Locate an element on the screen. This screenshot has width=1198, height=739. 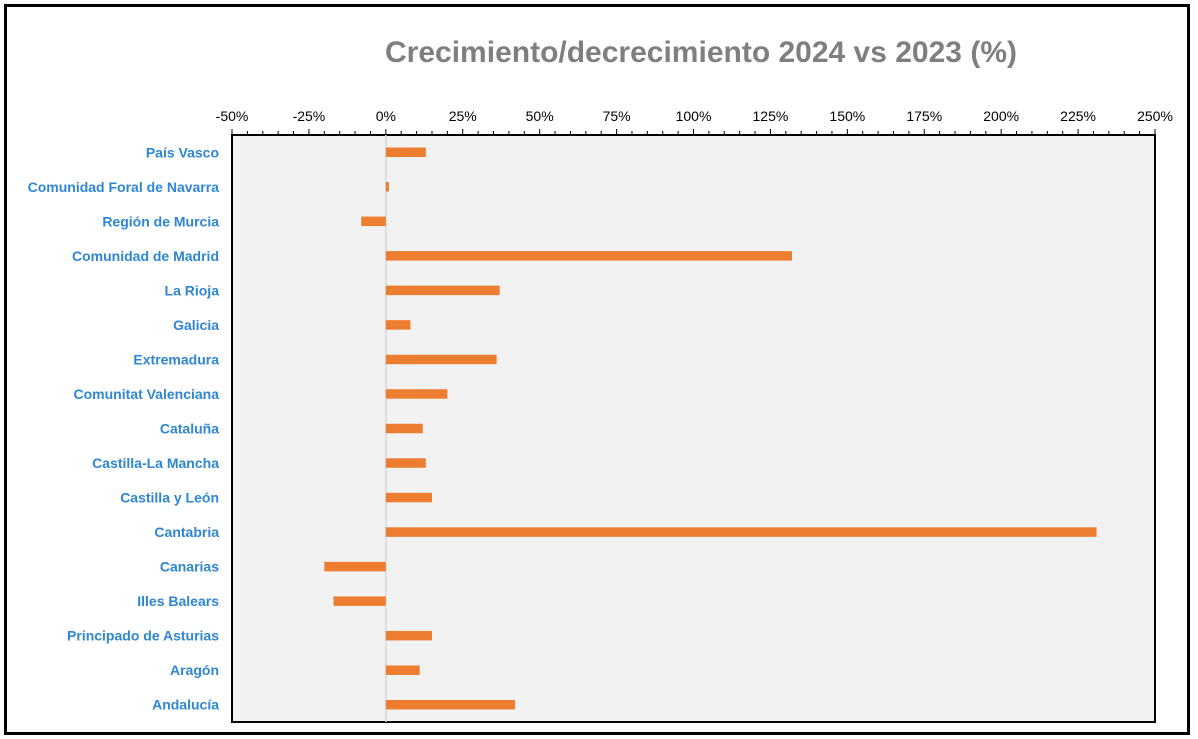
category-label: La Rioja is located at coordinates (192, 290).